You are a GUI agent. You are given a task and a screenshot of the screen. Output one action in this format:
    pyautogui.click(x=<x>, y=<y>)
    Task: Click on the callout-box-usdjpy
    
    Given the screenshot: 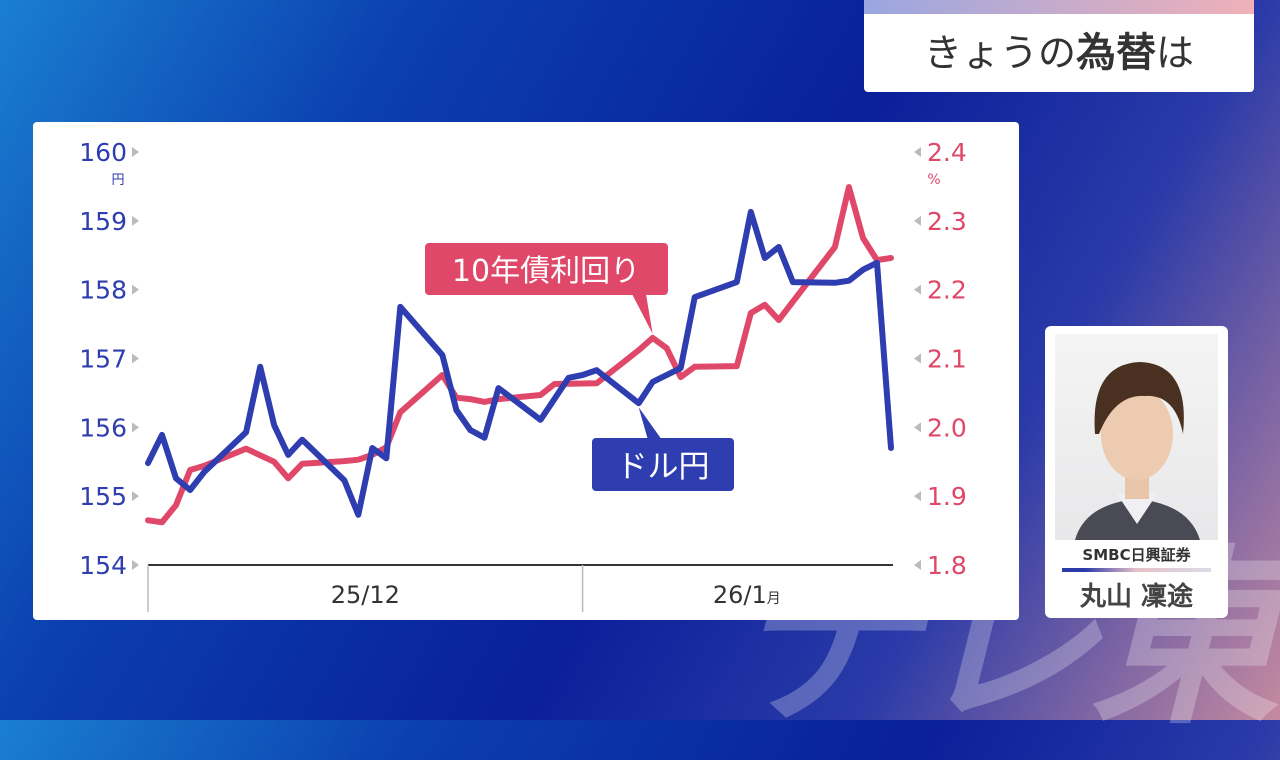 What is the action you would take?
    pyautogui.click(x=663, y=464)
    